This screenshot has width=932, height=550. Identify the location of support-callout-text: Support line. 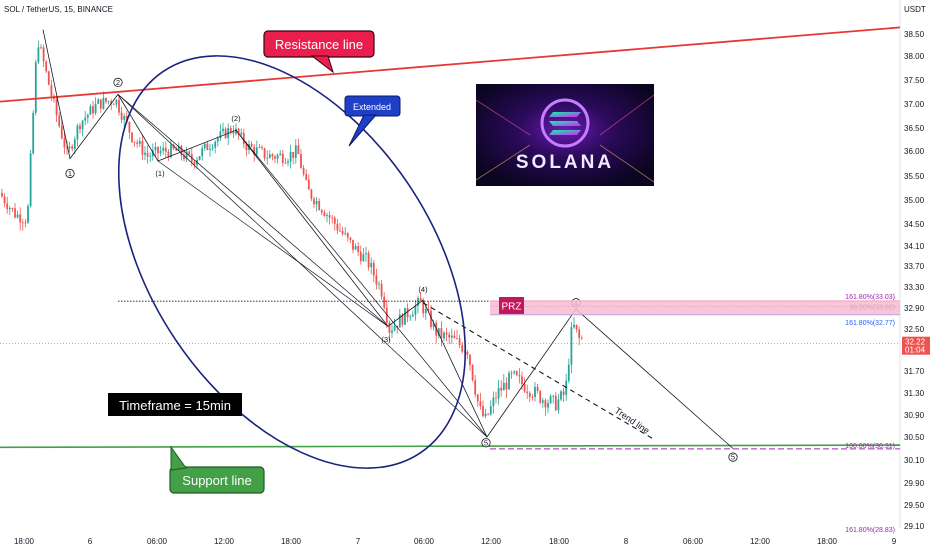
(216, 480).